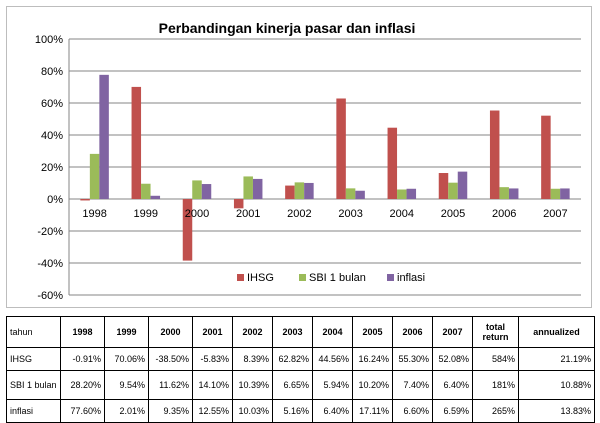  I want to click on x-tick-label: 2004, so click(402, 214).